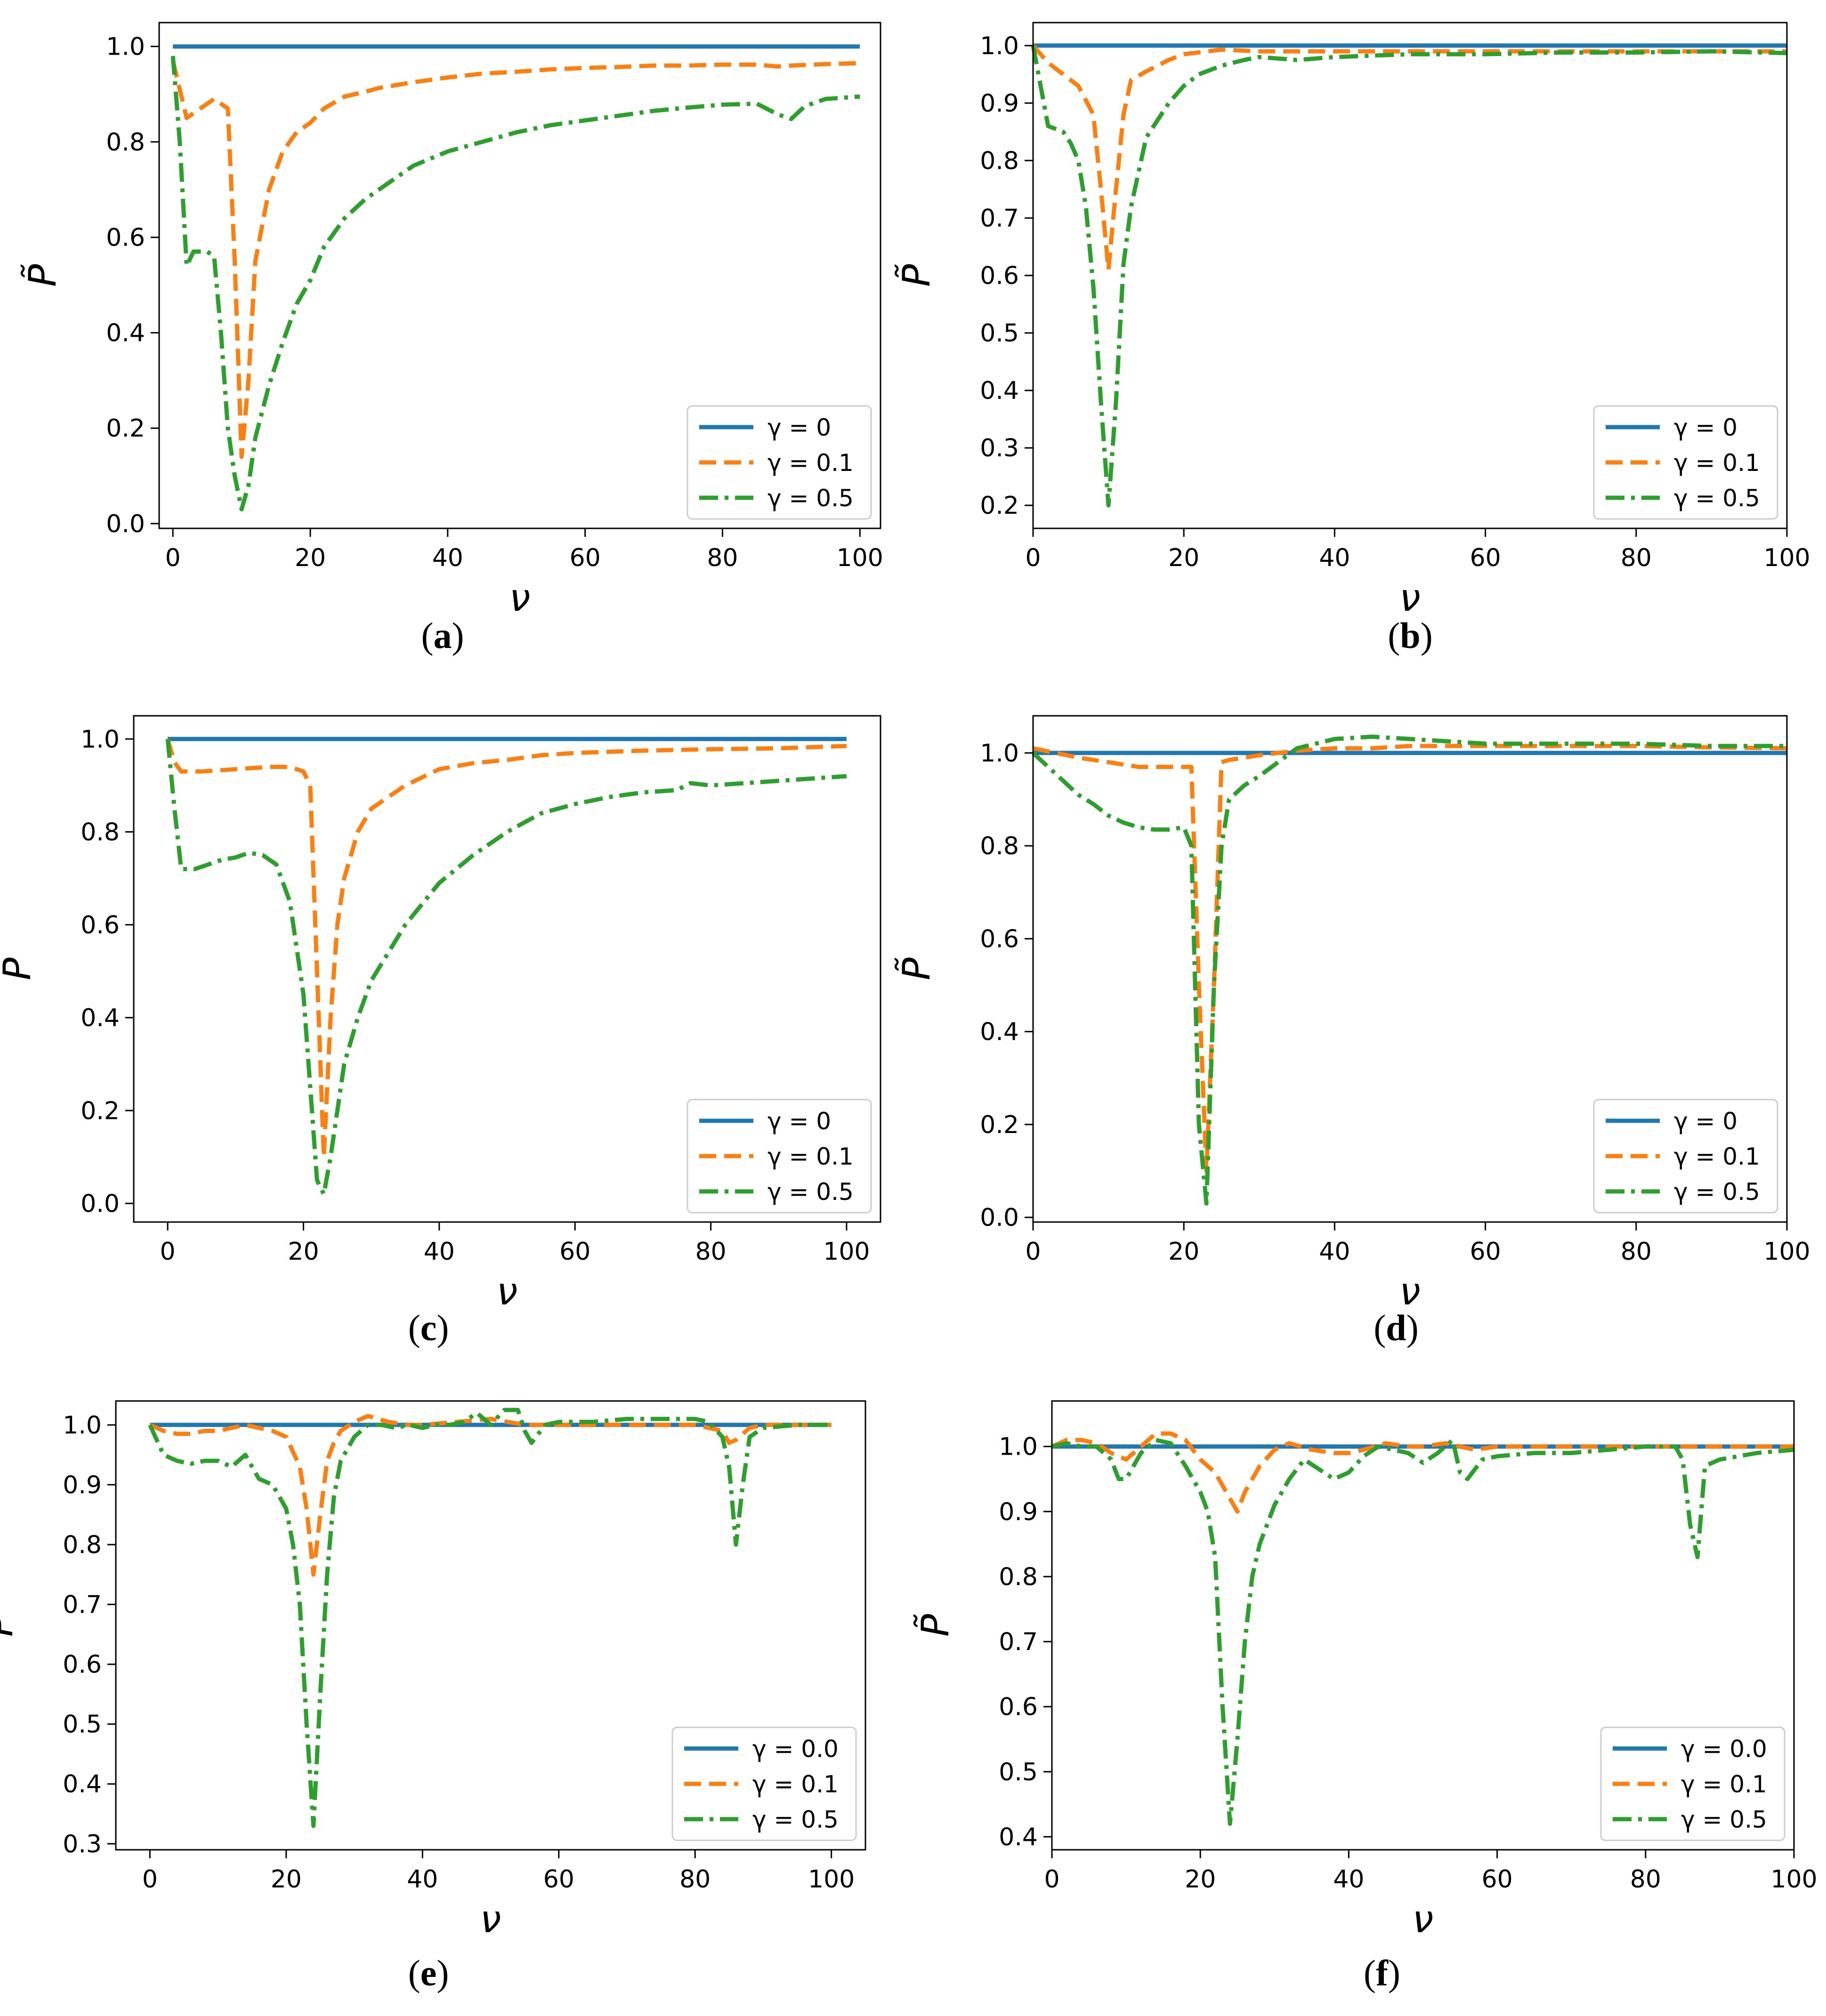  What do you see at coordinates (796, 1749) in the screenshot?
I see `legend-label-e-0: γ = 0.0` at bounding box center [796, 1749].